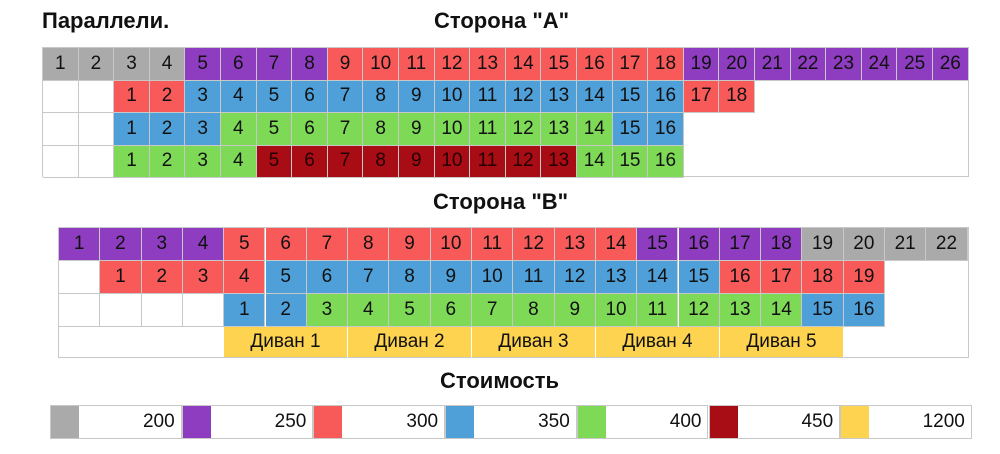 This screenshot has width=1000, height=454. What do you see at coordinates (740, 277) in the screenshot?
I see `side_b-row-2-seat-16: 16` at bounding box center [740, 277].